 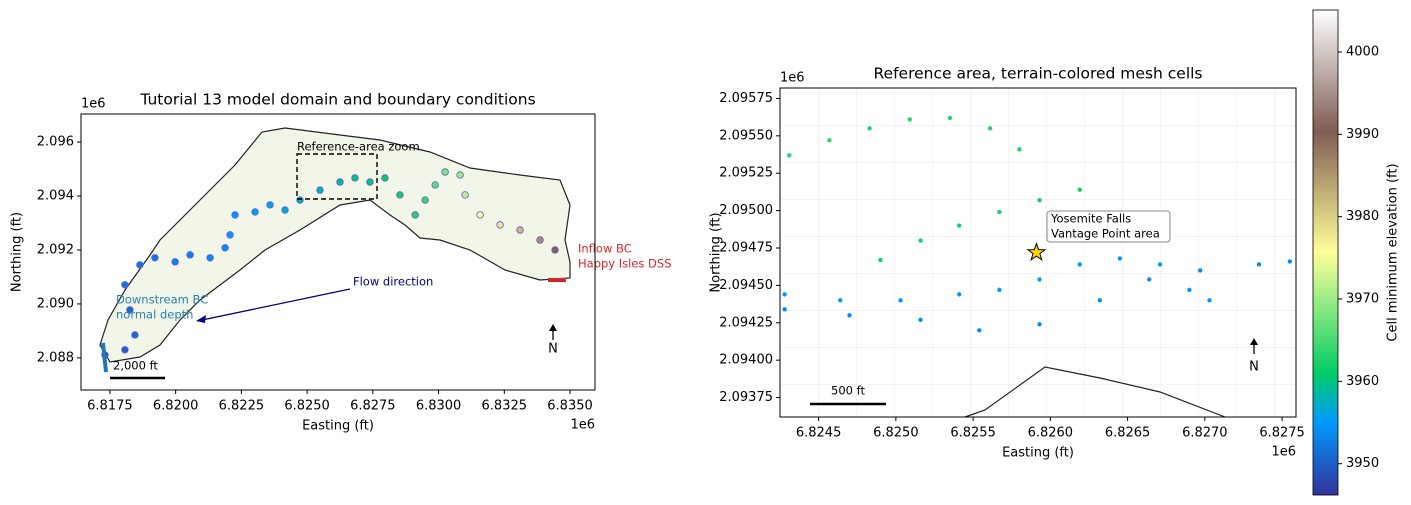 What do you see at coordinates (746, 360) in the screenshot?
I see `y-tick-label: 2.09400` at bounding box center [746, 360].